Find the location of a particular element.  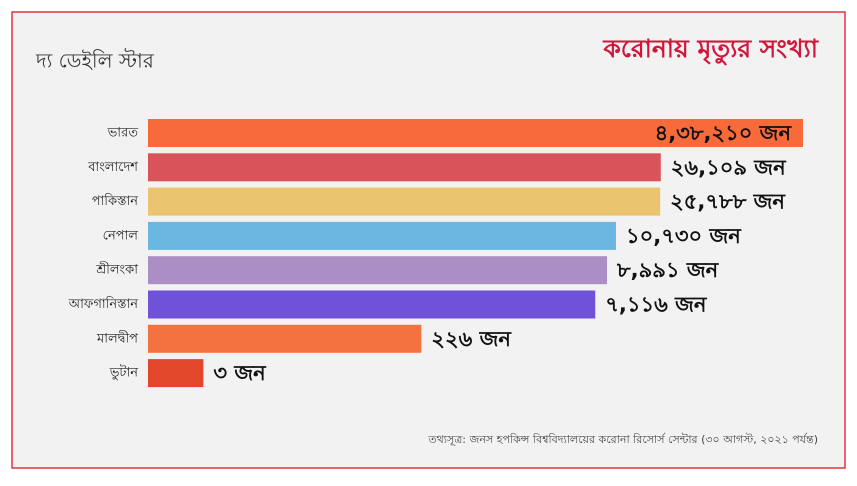

value-label: ২৬,১০৯ জন is located at coordinates (729, 167).